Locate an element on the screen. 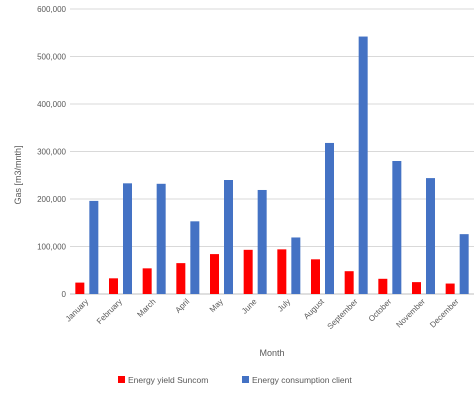 This screenshot has width=475, height=393. x-tick-label-august: August is located at coordinates (314, 309).